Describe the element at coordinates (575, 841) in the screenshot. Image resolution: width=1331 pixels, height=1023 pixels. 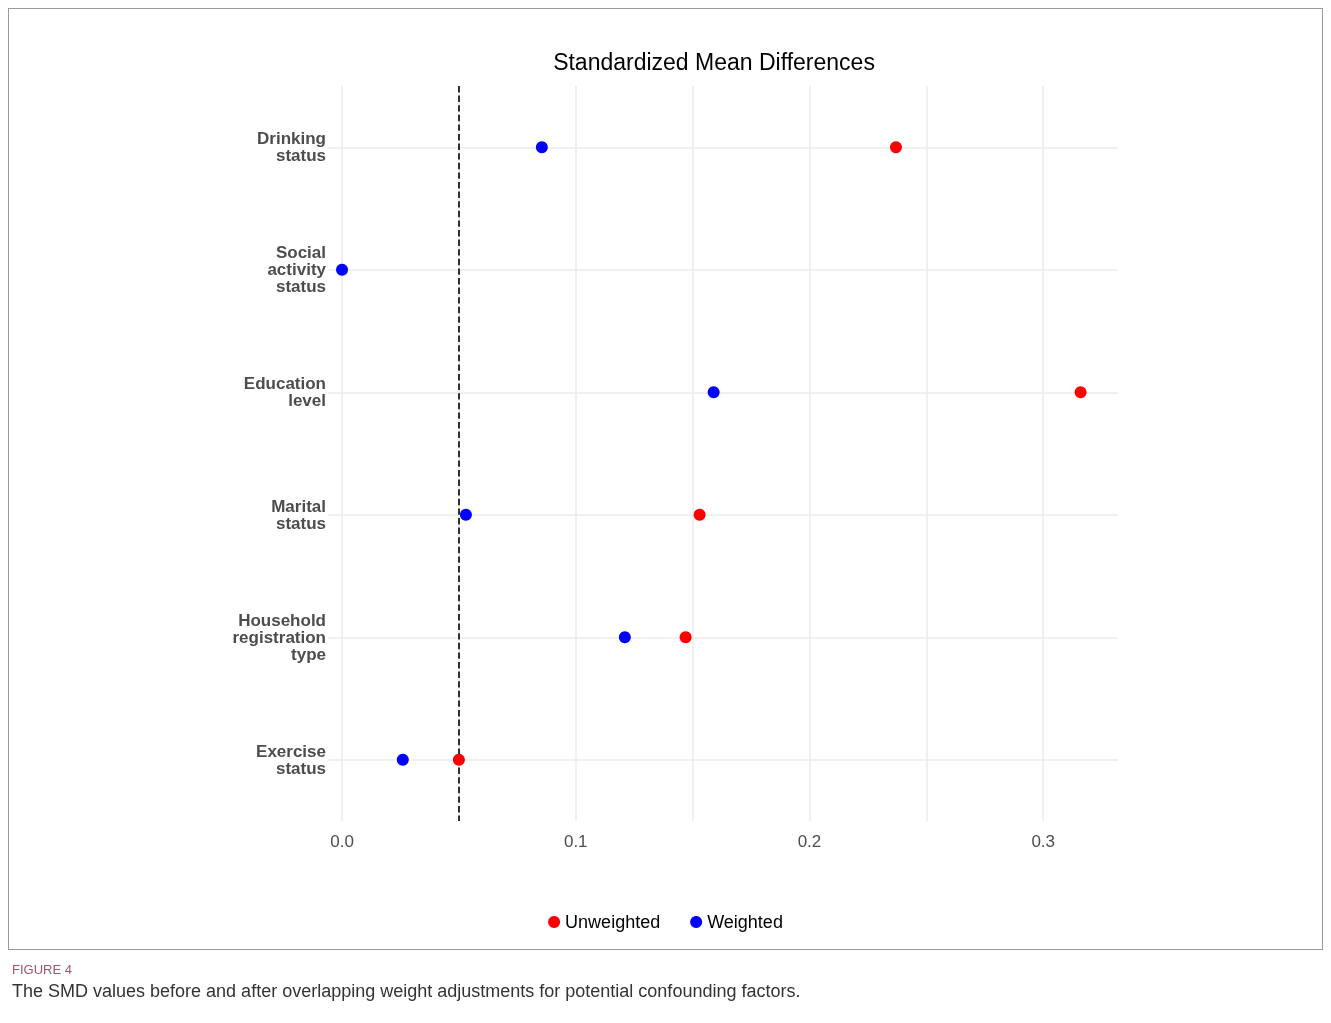
I see `x-tick-label: 0.1` at that location.